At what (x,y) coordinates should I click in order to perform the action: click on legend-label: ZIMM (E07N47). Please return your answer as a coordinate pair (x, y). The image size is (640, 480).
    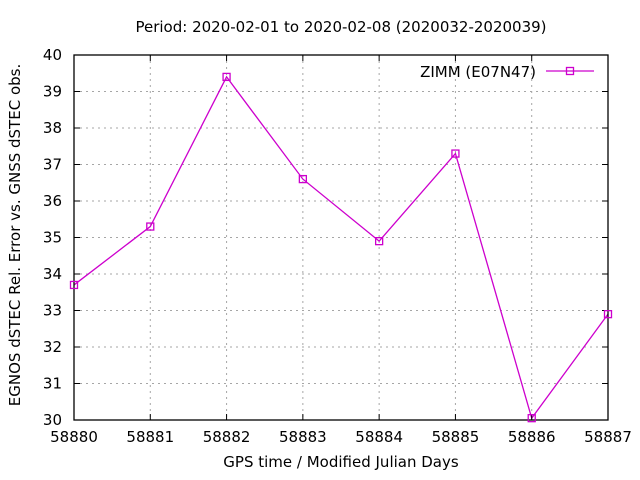
    Looking at the image, I should click on (478, 72).